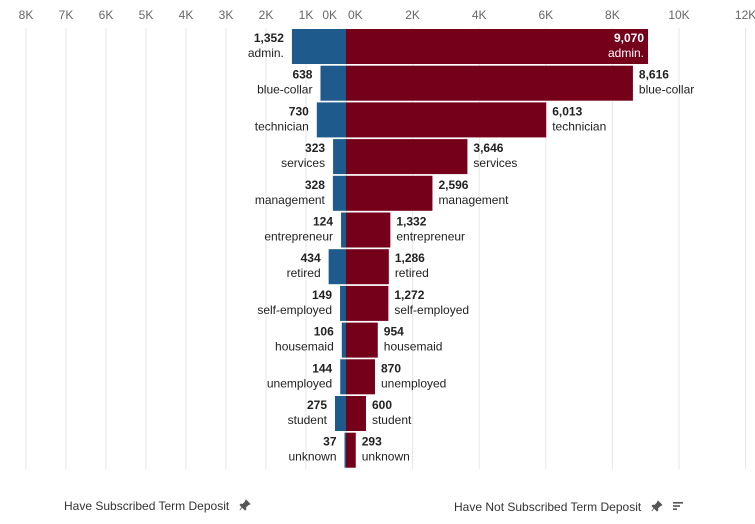 This screenshot has width=755, height=524. I want to click on left-tick-label: 0K, so click(329, 15).